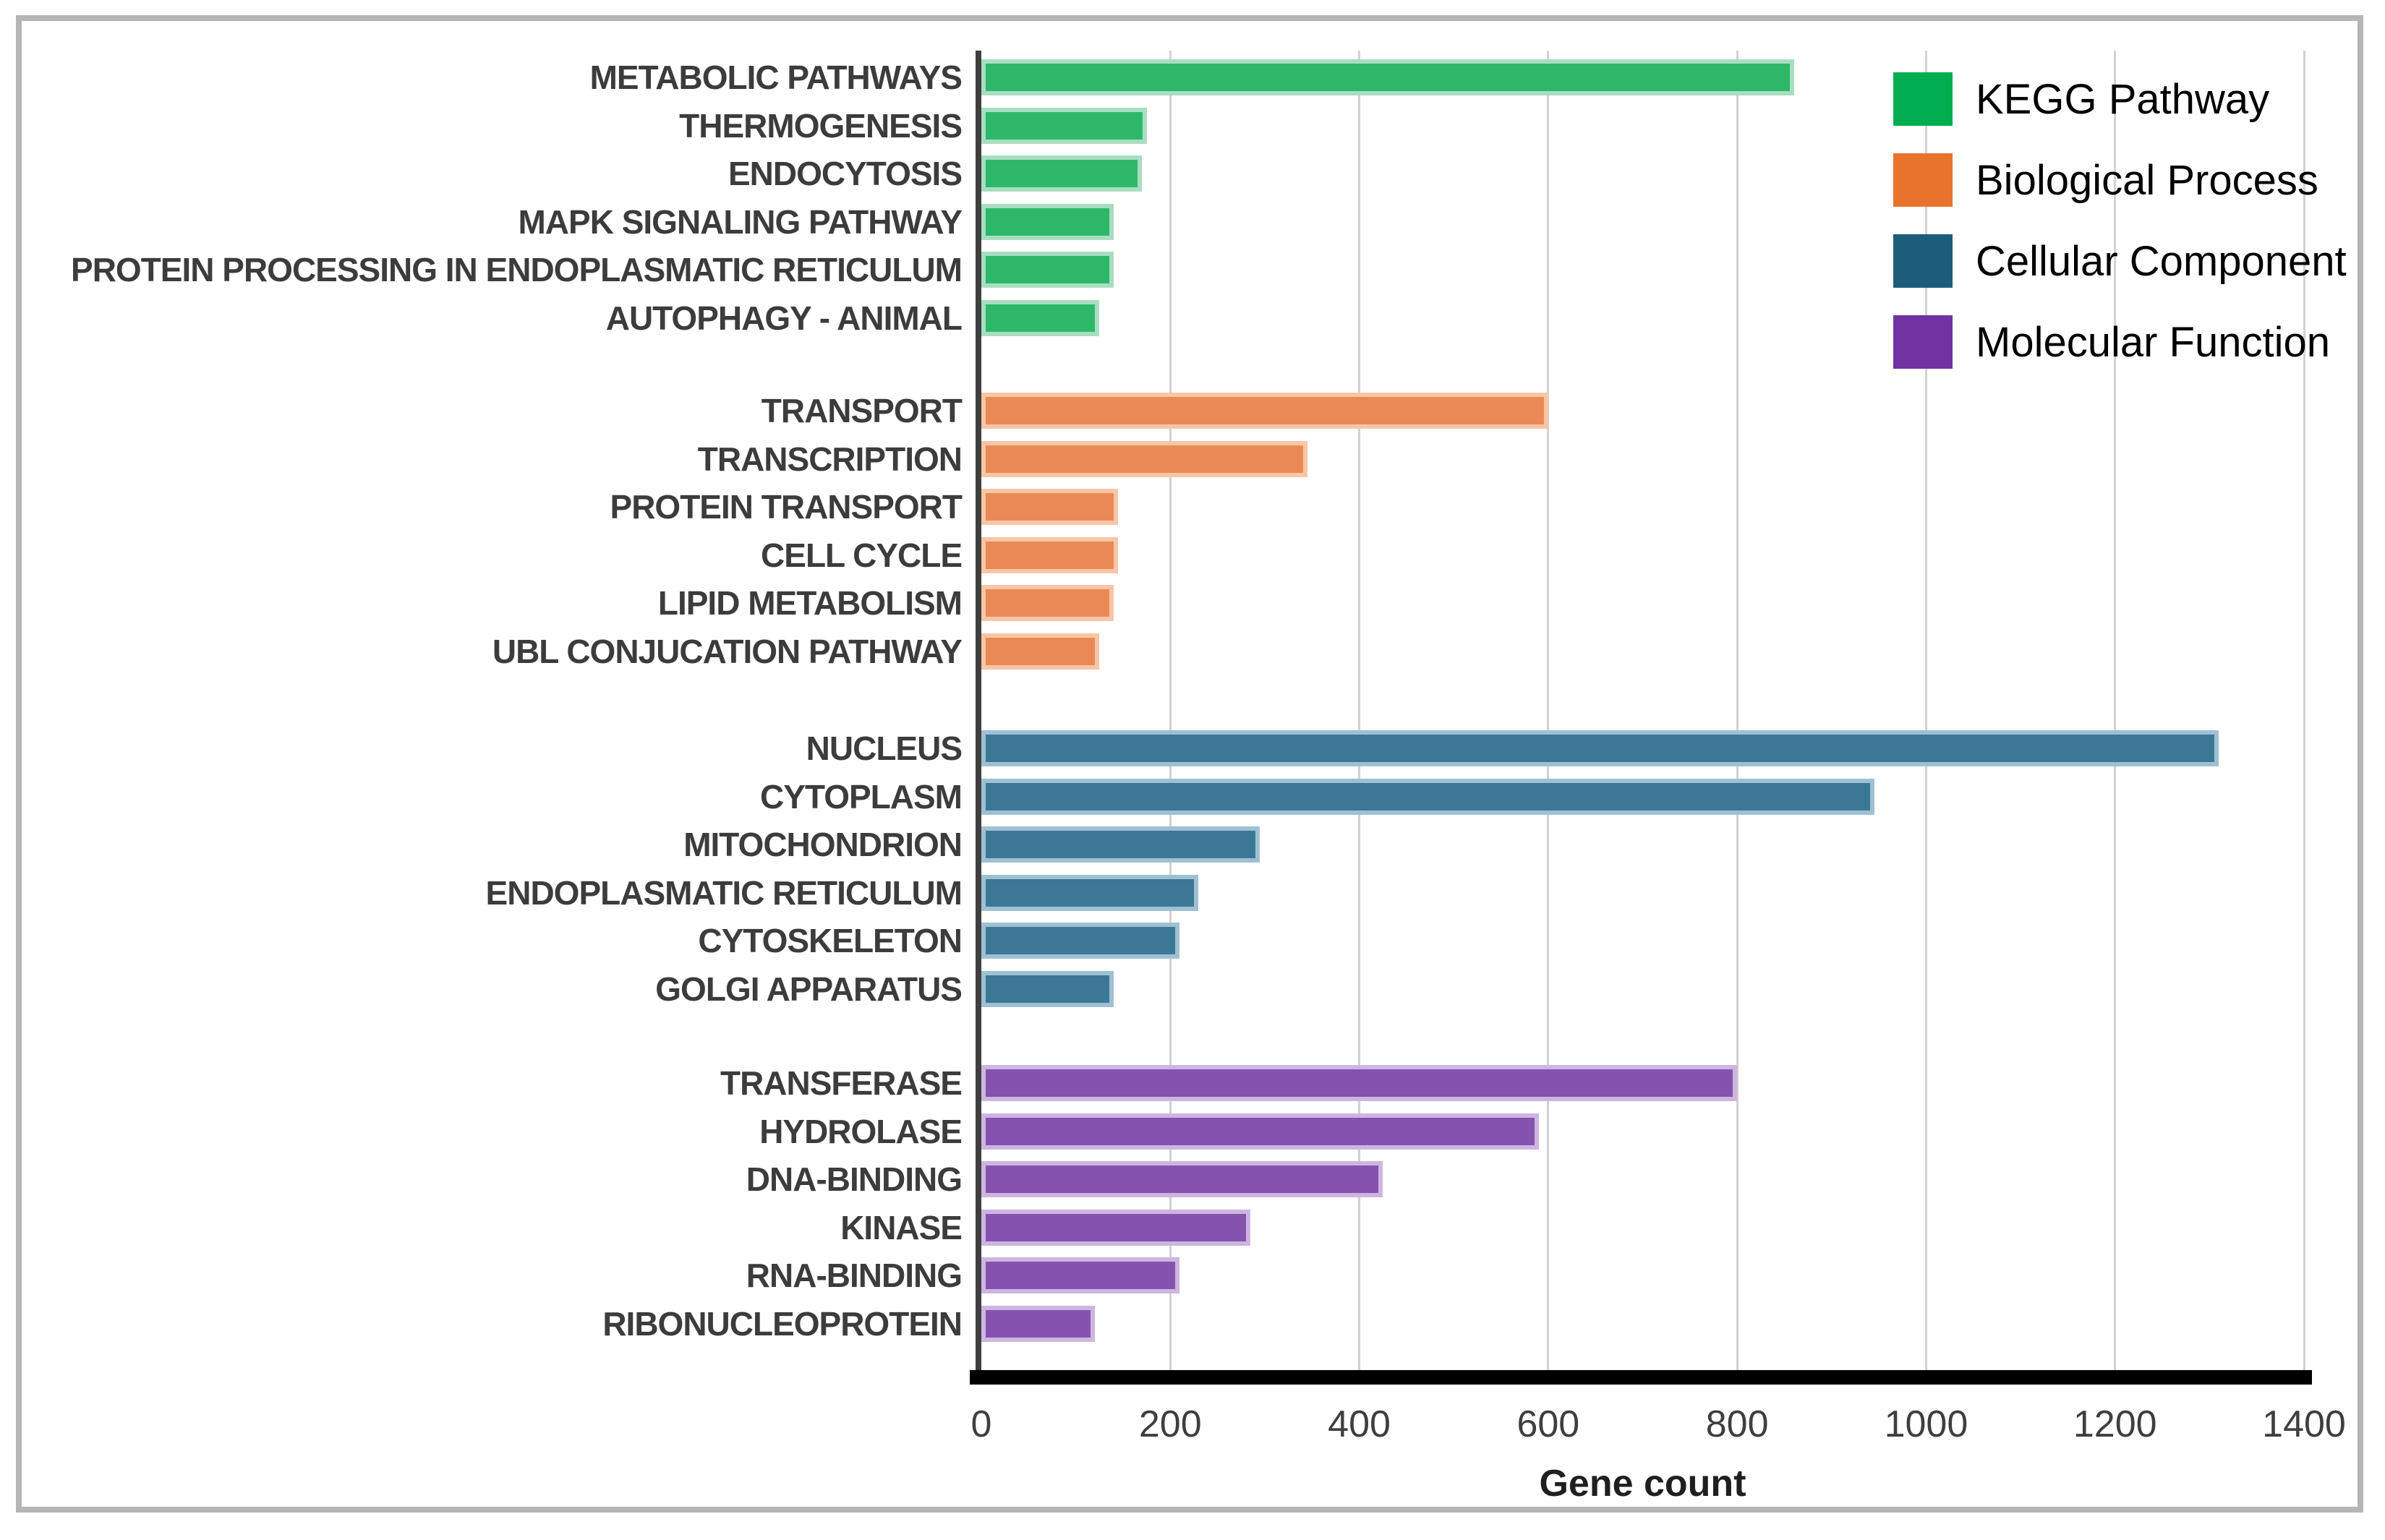 The width and height of the screenshot is (2385, 1540). I want to click on x-tick-label-600: 600, so click(1548, 1424).